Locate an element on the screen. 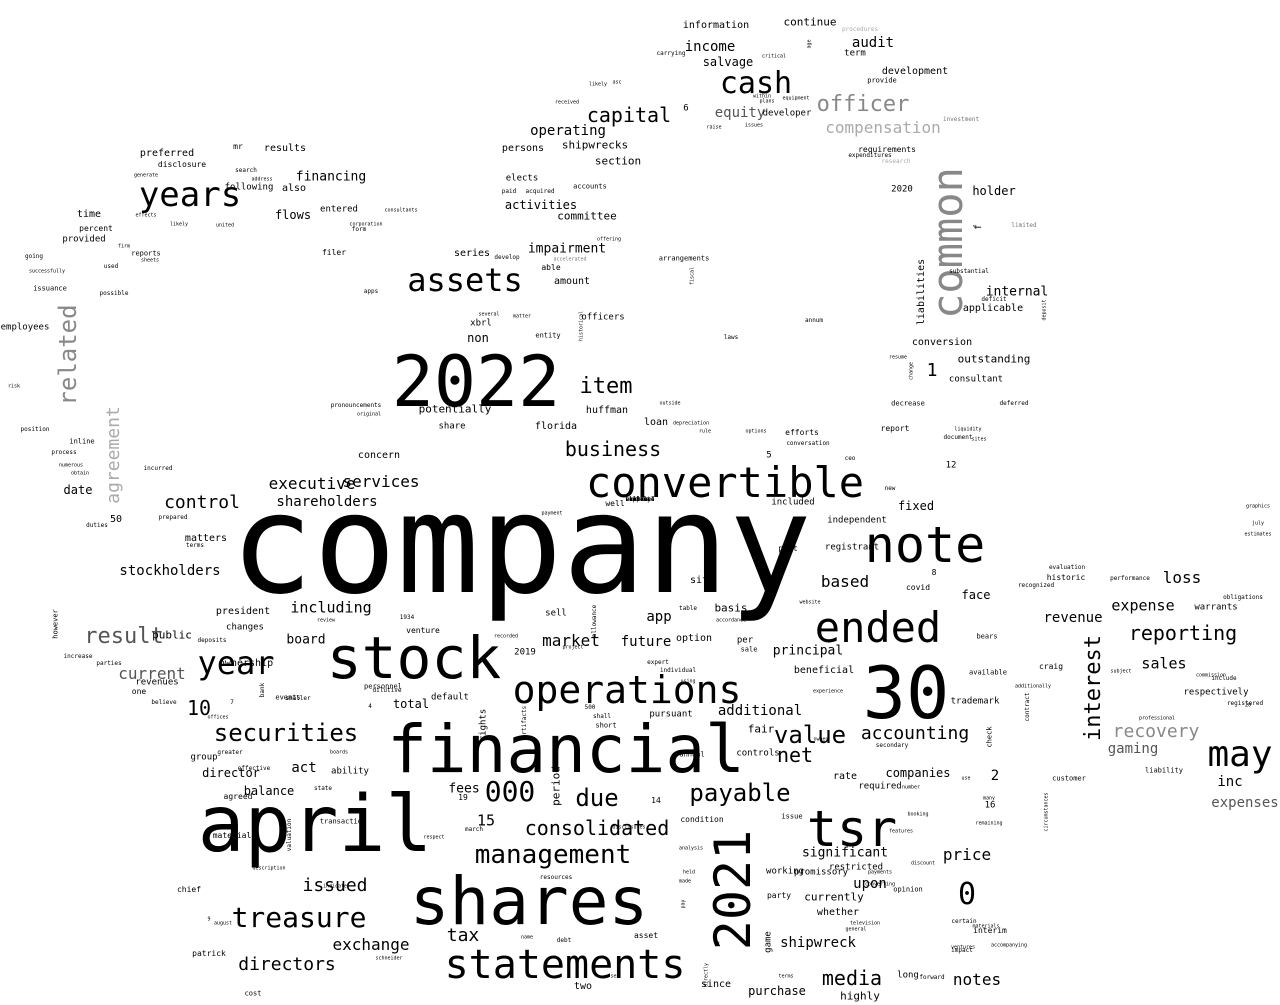 This screenshot has height=1005, width=1280. word-134: restricted is located at coordinates (856, 867).